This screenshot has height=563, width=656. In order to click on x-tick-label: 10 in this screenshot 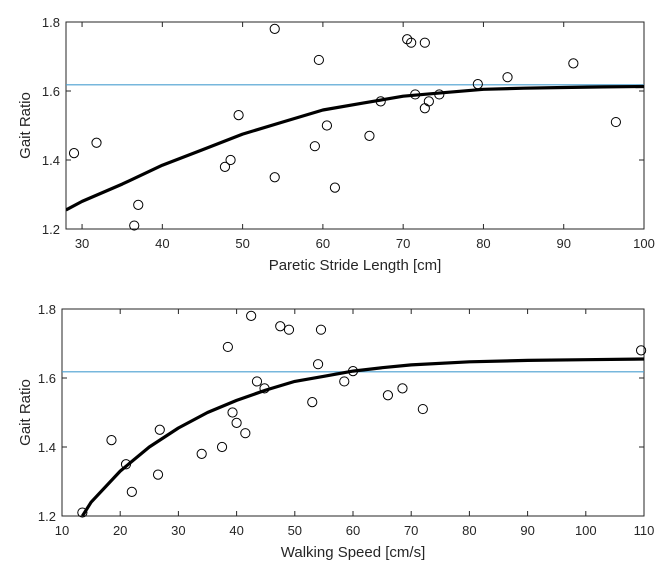, I will do `click(62, 530)`.